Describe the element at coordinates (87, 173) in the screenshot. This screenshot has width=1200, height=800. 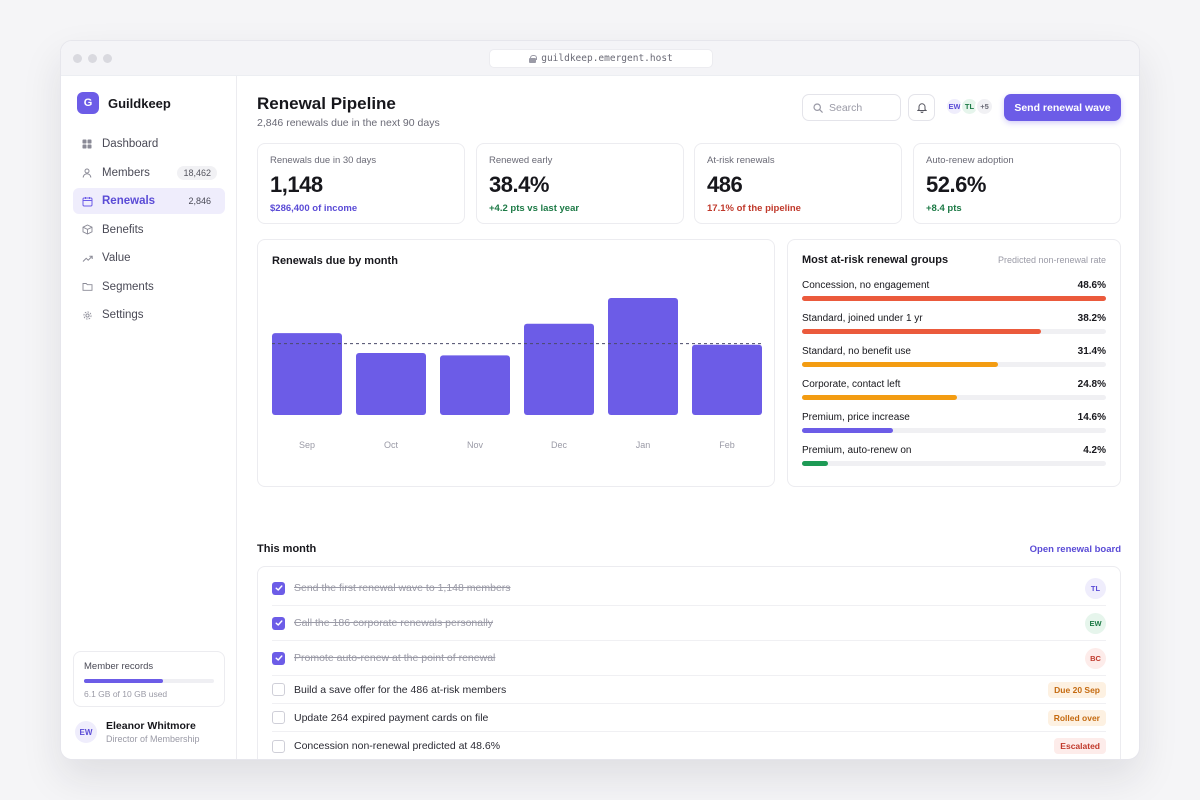
I see `user-icon` at that location.